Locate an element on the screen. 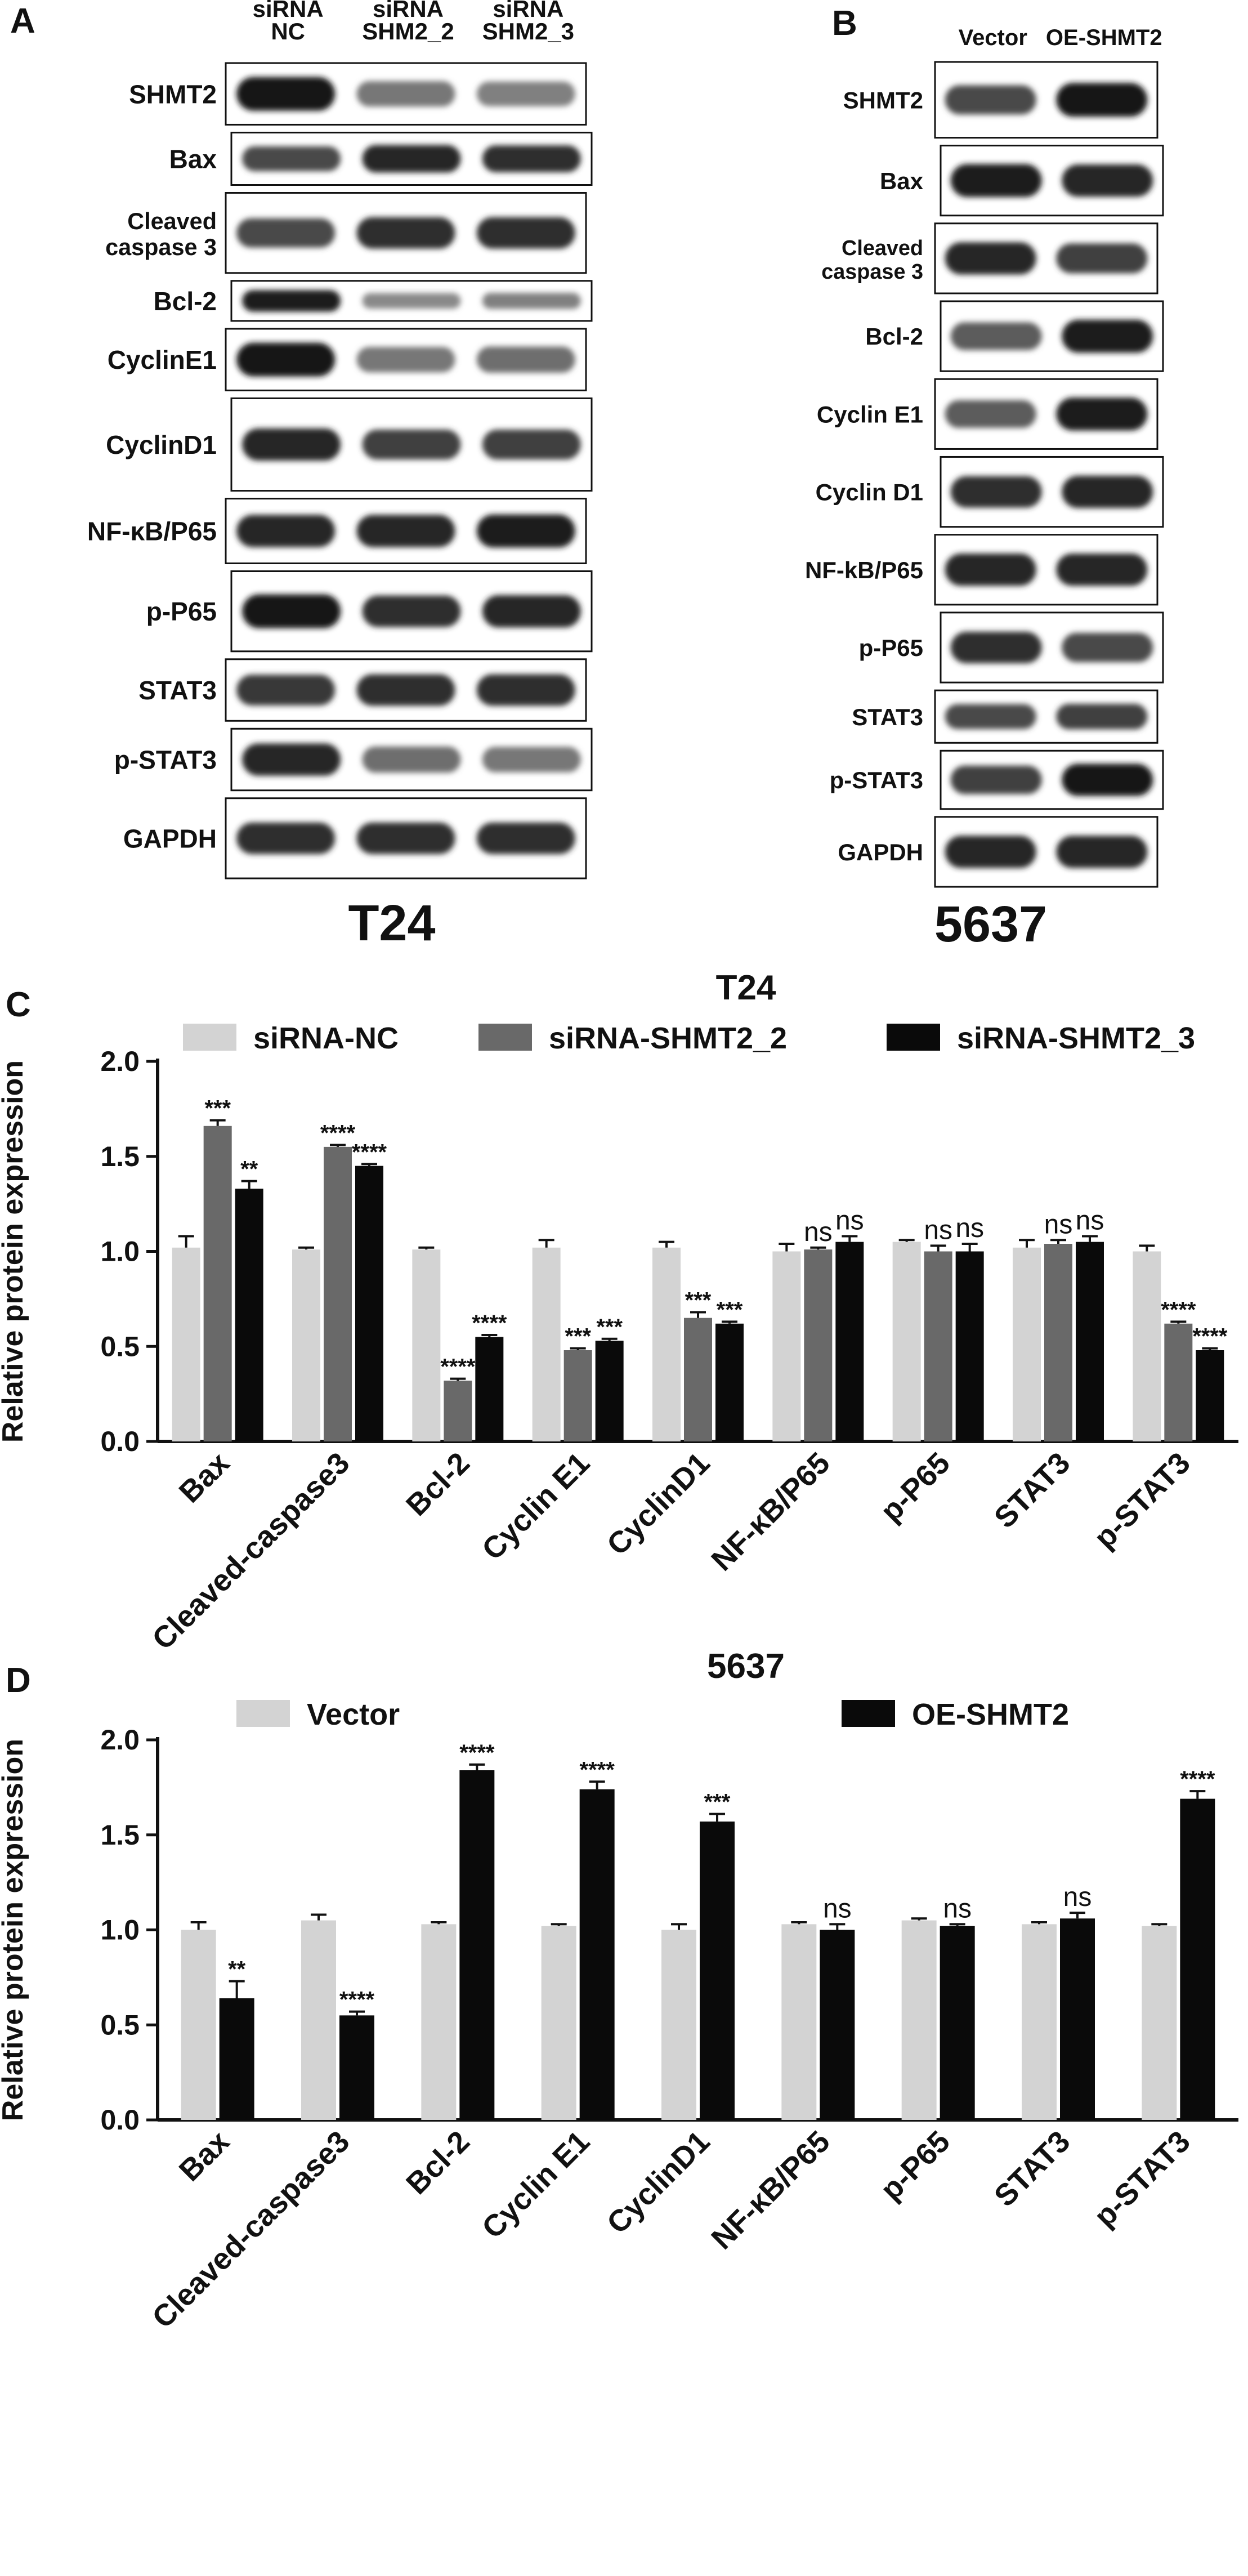  blot-label: NF-kB/P65 is located at coordinates (864, 570).